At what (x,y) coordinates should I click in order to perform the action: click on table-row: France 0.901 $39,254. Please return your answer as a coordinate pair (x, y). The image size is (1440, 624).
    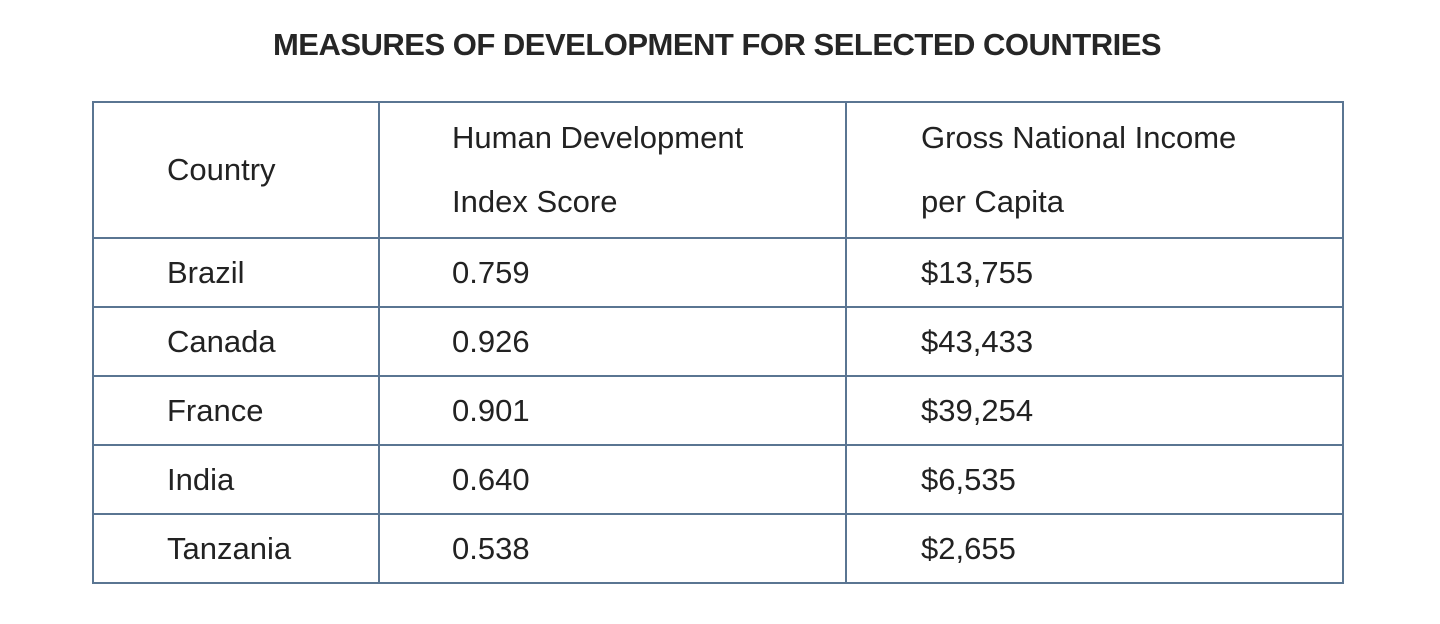
    Looking at the image, I should click on (718, 410).